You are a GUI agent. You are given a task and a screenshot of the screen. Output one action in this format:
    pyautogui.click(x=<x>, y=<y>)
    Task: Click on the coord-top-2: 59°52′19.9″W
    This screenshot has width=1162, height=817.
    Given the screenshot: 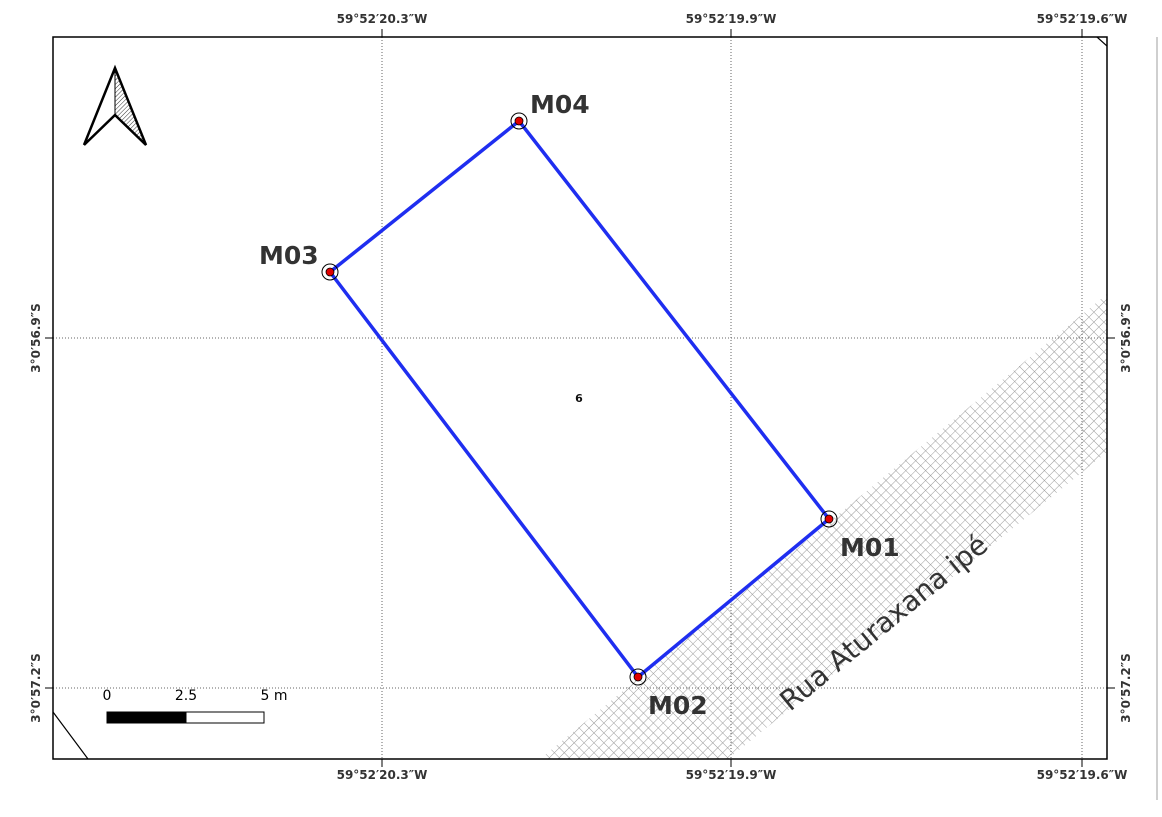 What is the action you would take?
    pyautogui.click(x=731, y=19)
    